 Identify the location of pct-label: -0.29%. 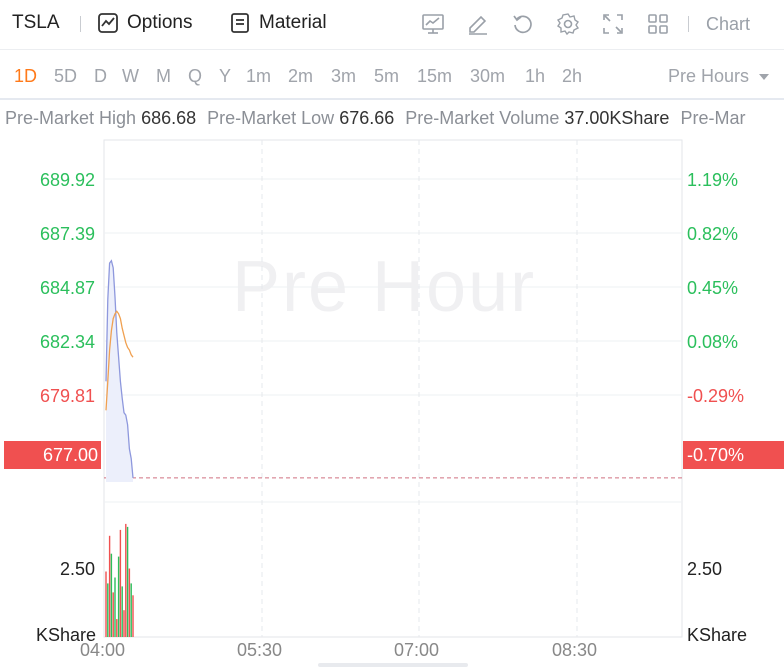
(716, 396).